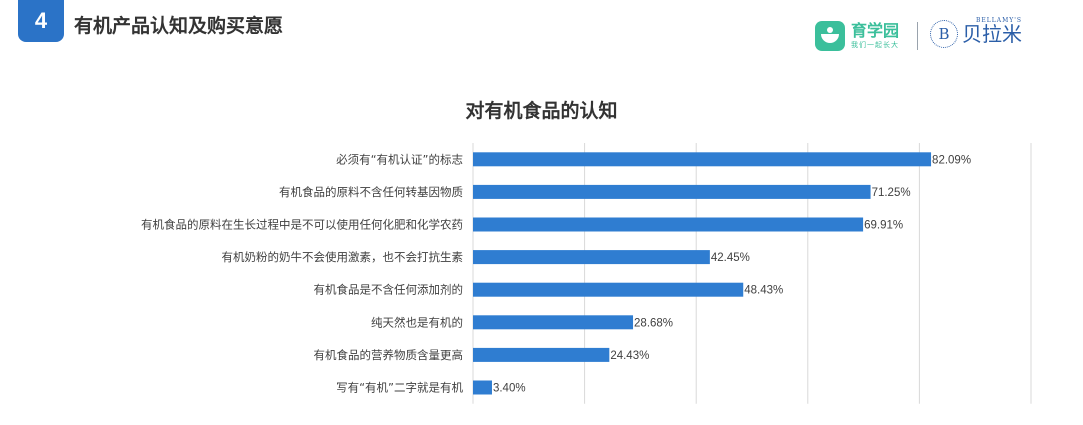 The width and height of the screenshot is (1083, 425). Describe the element at coordinates (389, 355) in the screenshot. I see `category-label: 有机食品的营养物质含量更高` at that location.